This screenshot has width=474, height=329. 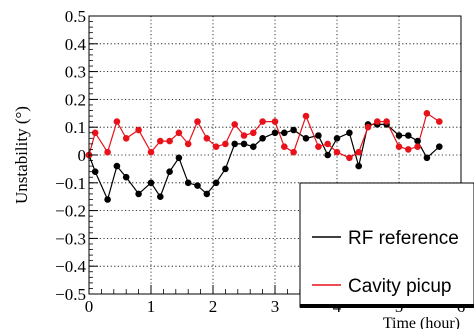 What do you see at coordinates (387, 306) in the screenshot?
I see `legend-shadow` at bounding box center [387, 306].